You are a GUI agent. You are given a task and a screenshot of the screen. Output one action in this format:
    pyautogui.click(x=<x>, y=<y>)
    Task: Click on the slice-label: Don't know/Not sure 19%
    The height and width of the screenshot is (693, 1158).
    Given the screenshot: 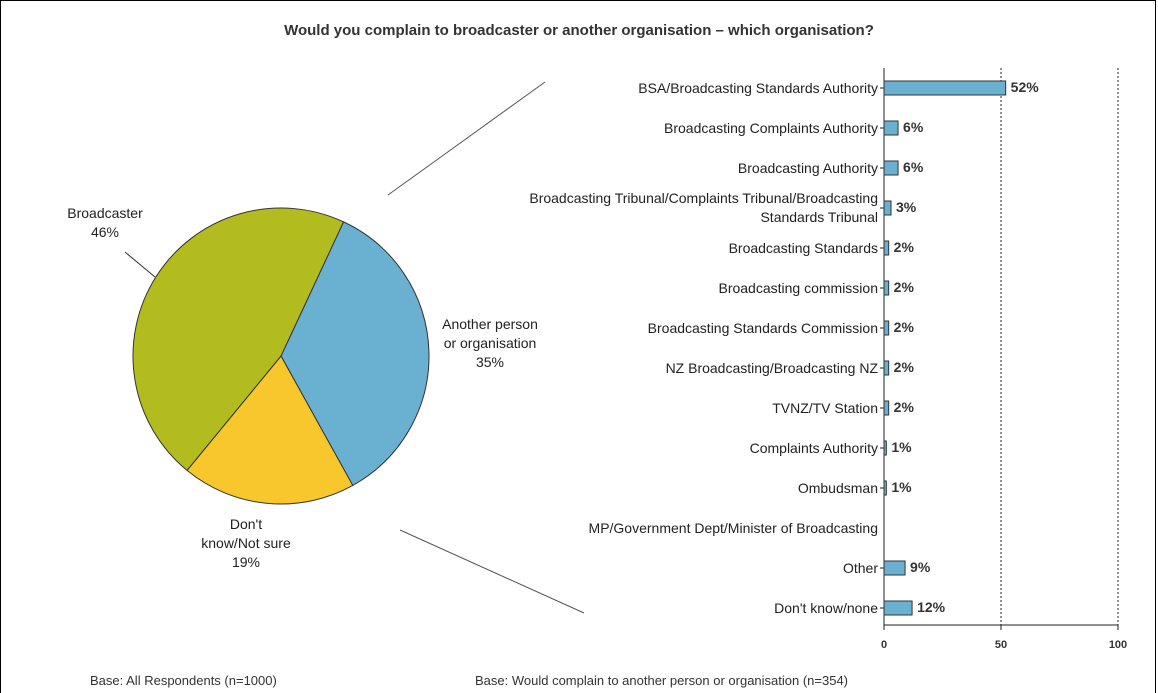 What is the action you would take?
    pyautogui.click(x=246, y=543)
    